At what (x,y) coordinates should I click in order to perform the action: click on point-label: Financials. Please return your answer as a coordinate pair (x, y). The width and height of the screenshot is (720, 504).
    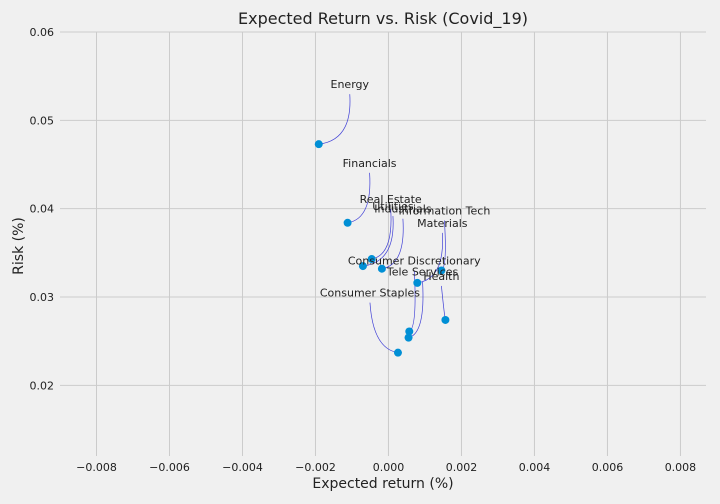
    Looking at the image, I should click on (370, 163).